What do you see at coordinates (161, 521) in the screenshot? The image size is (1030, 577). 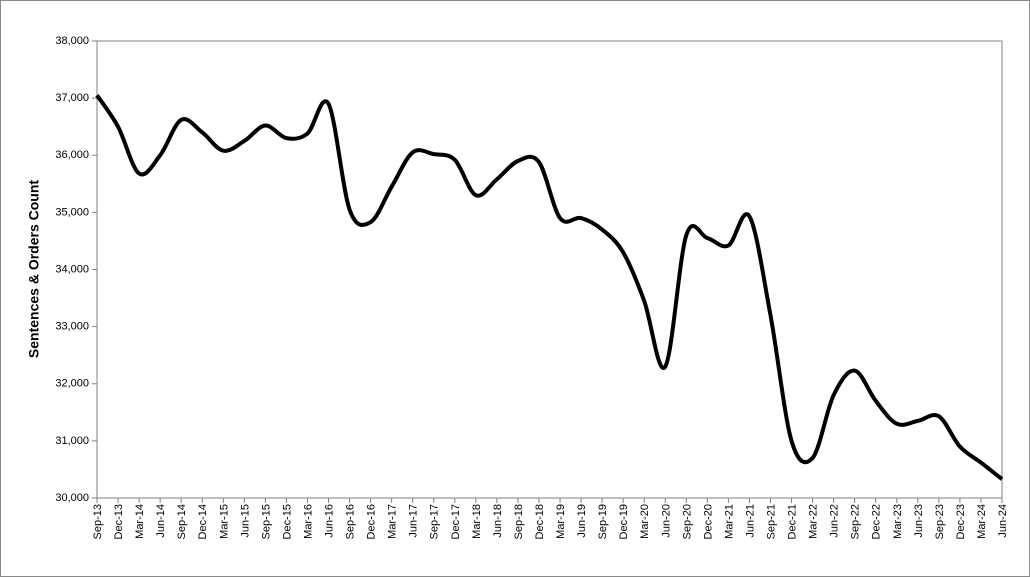 I see `x-tick-label: Jun-14` at bounding box center [161, 521].